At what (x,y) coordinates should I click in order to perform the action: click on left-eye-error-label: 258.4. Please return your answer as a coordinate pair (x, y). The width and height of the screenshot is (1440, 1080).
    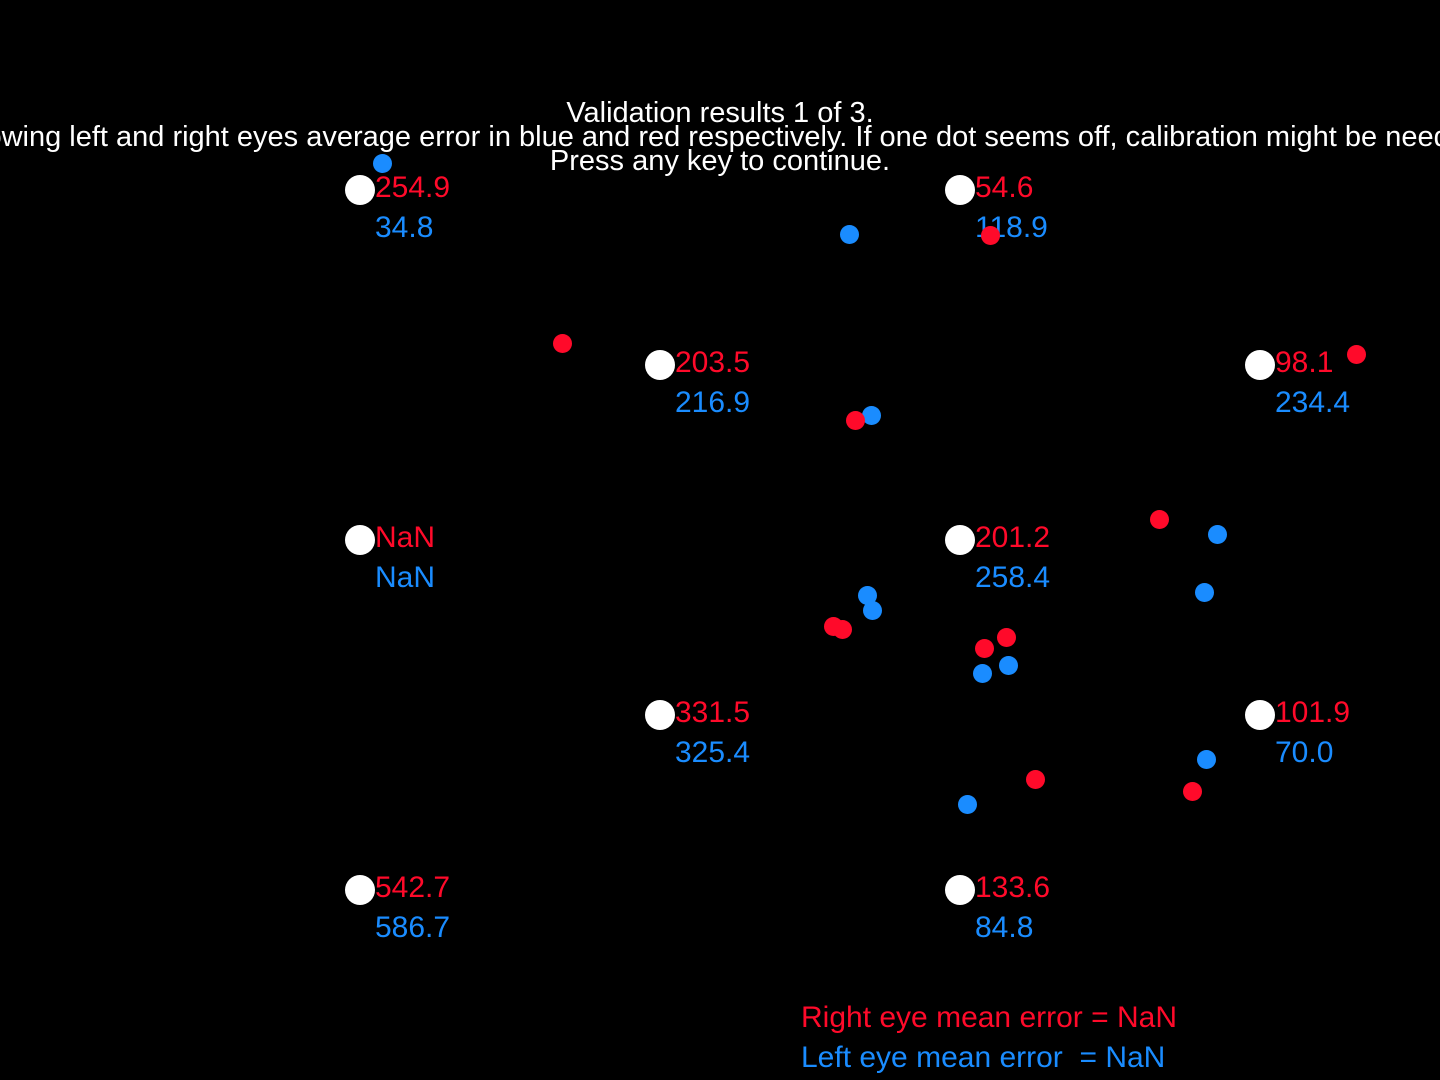
    Looking at the image, I should click on (1013, 577).